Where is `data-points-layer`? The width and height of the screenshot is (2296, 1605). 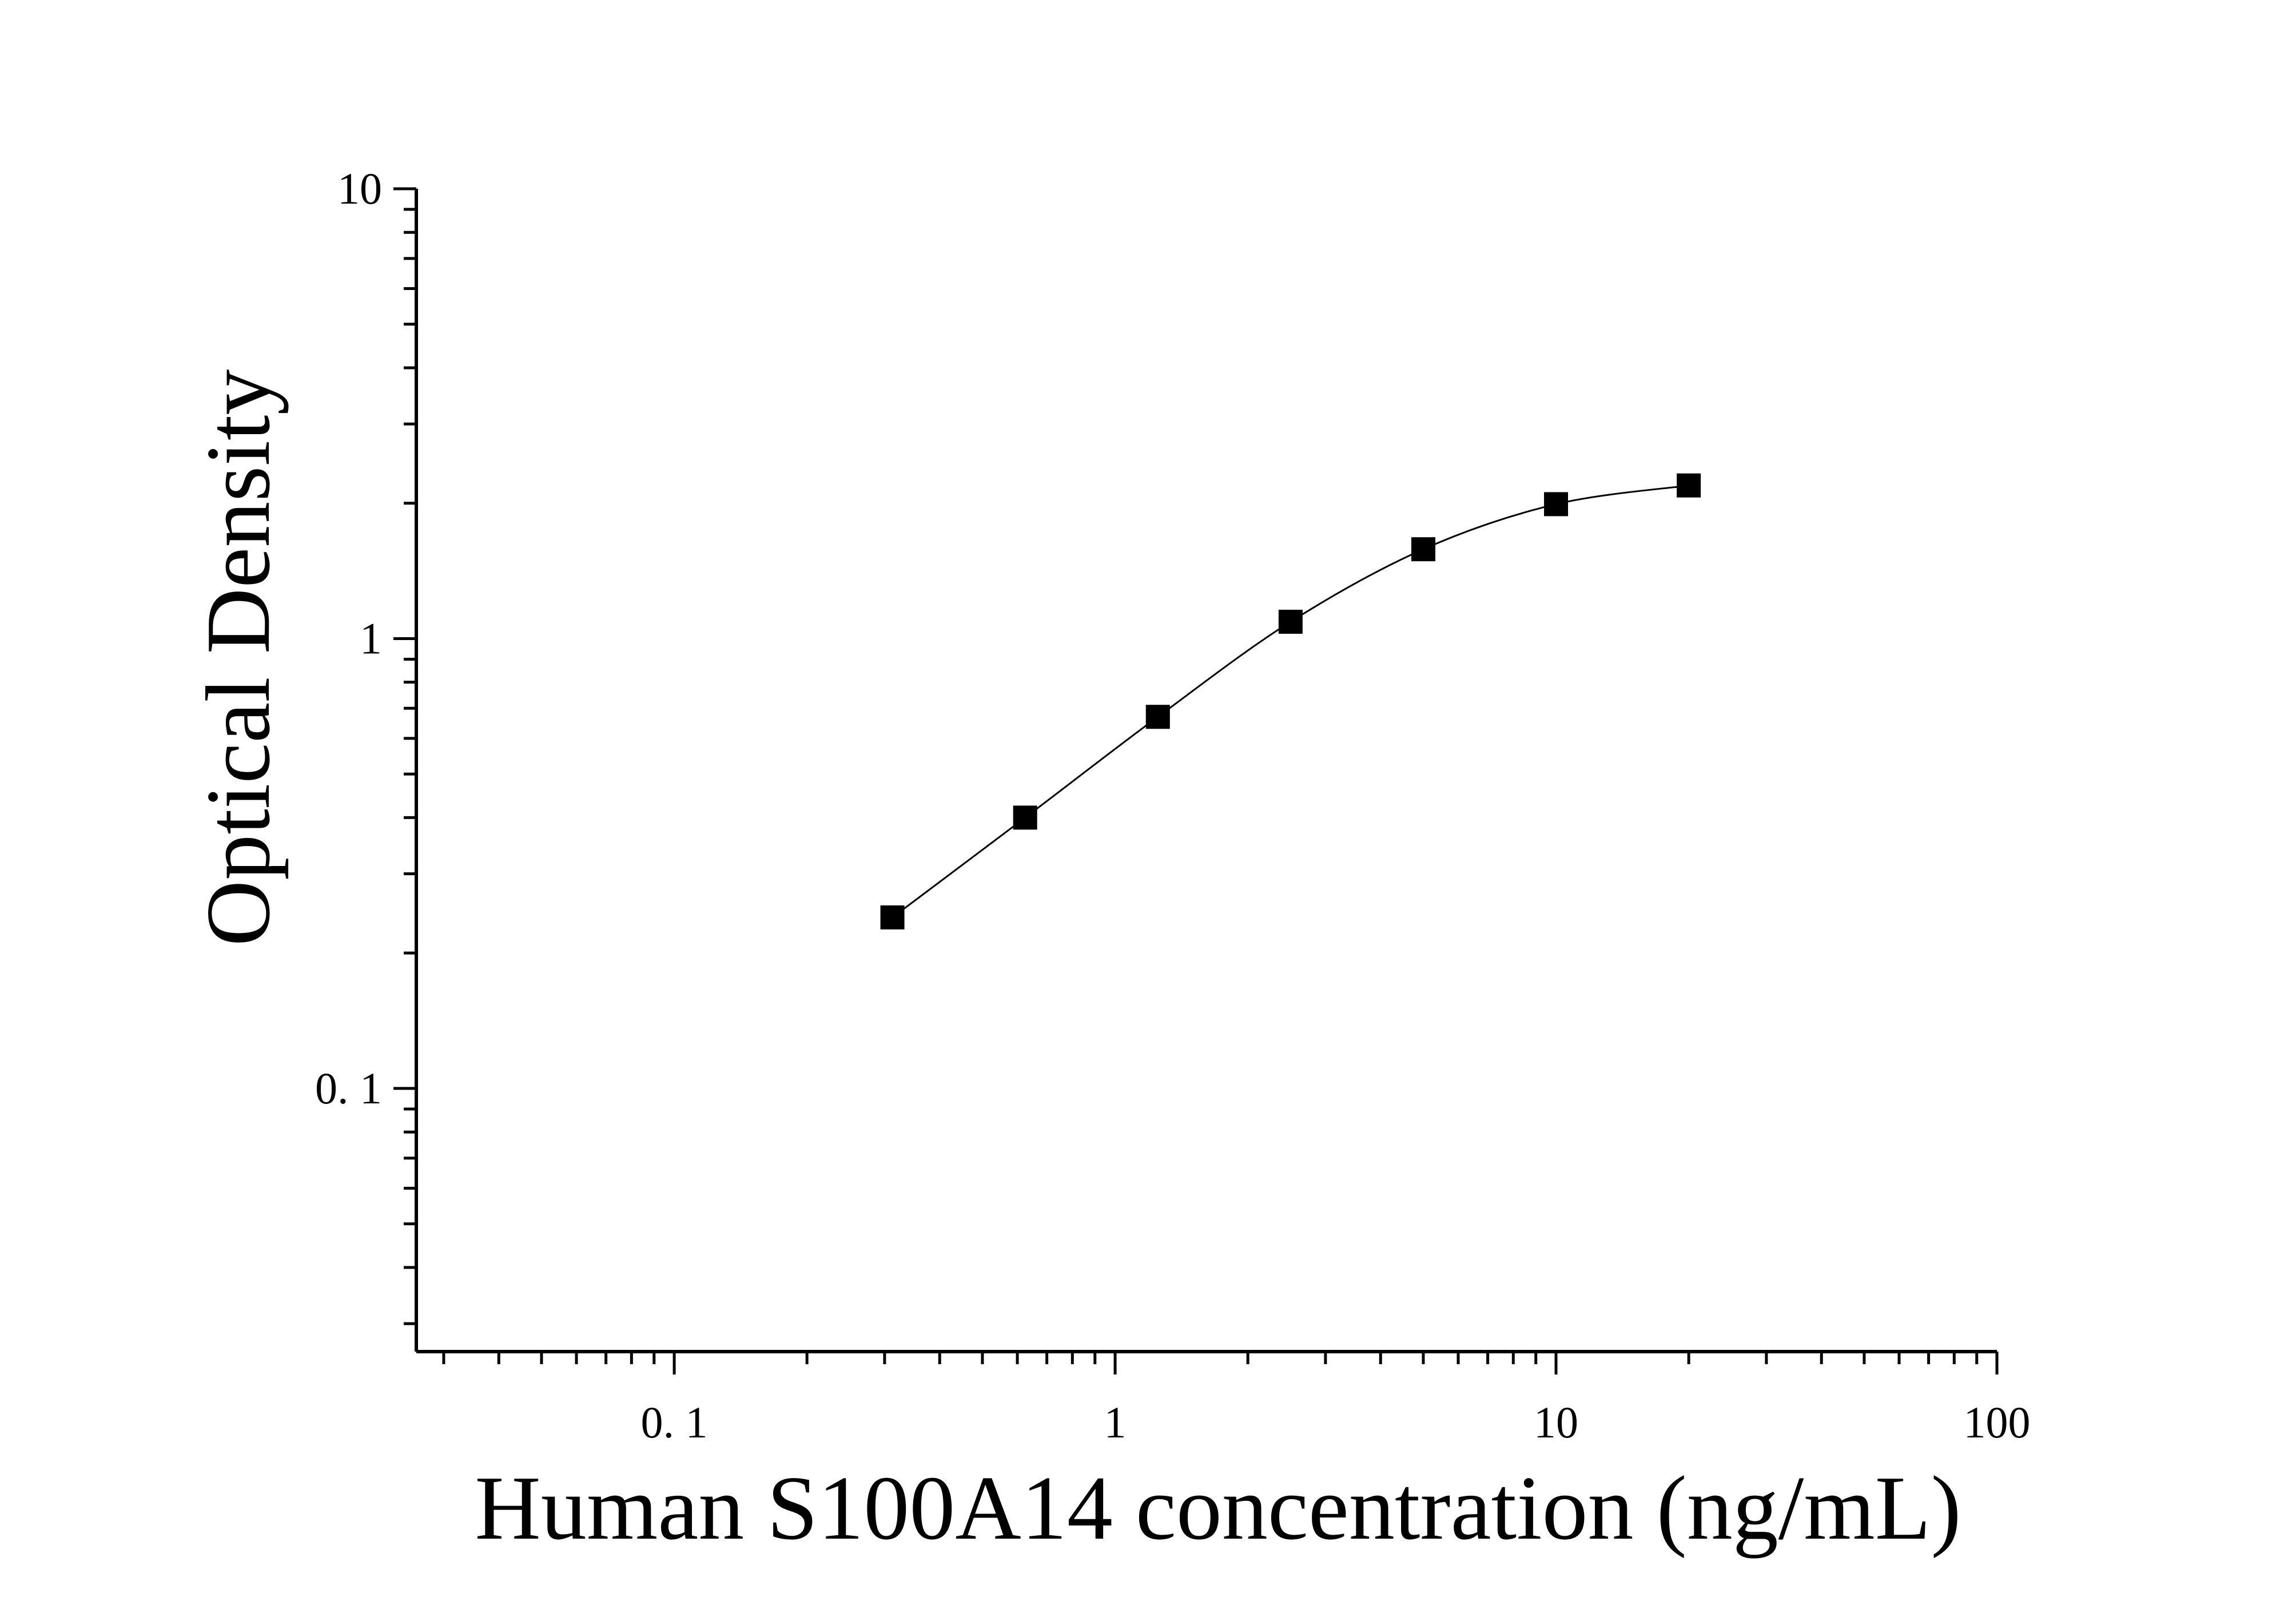 data-points-layer is located at coordinates (1291, 701).